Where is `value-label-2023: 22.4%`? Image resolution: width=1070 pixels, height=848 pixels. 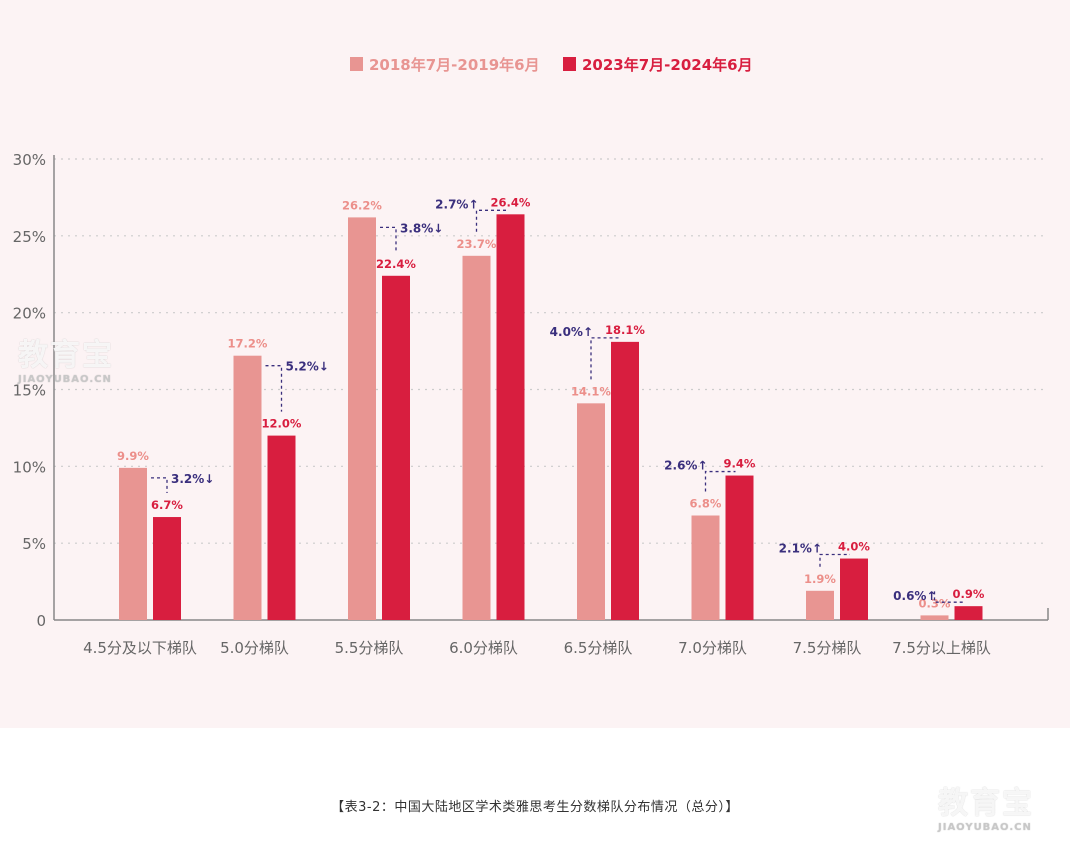
value-label-2023: 22.4% is located at coordinates (396, 264).